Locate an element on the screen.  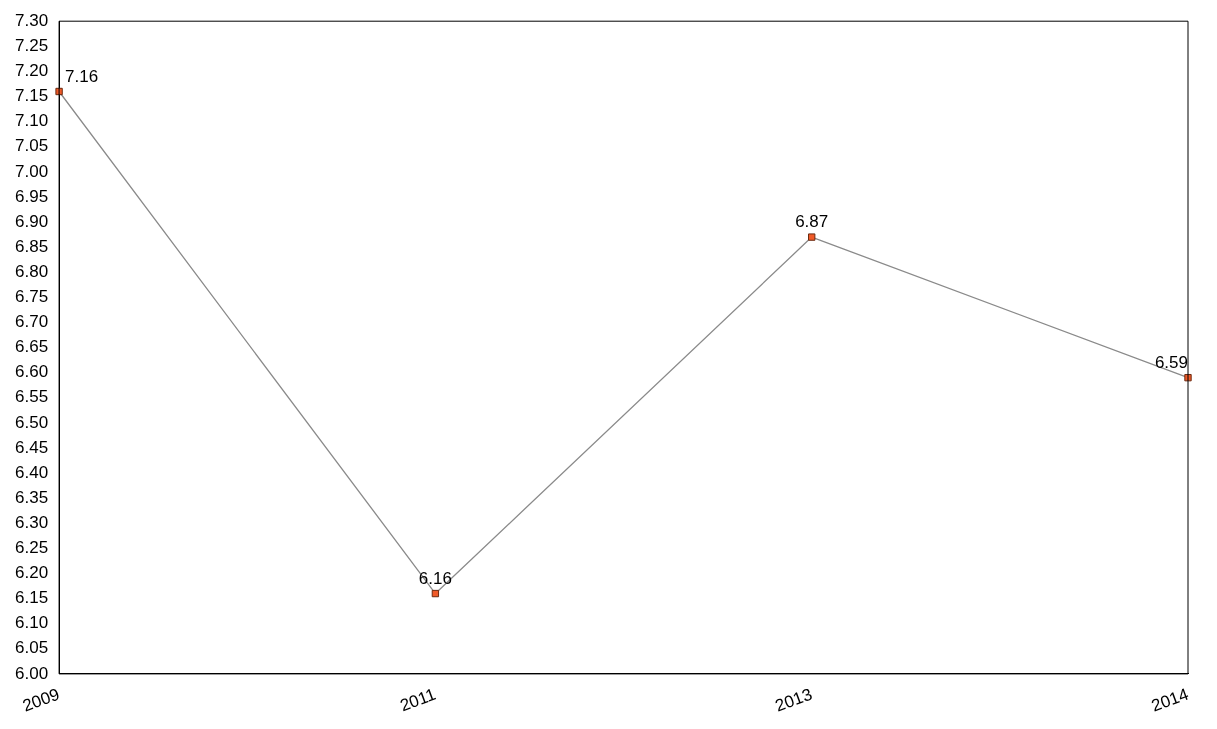
data-label: 6.87 is located at coordinates (812, 222).